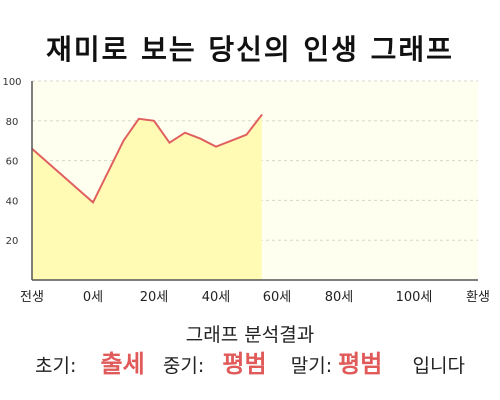 This screenshot has width=500, height=400. Describe the element at coordinates (216, 297) in the screenshot. I see `x-tick-label: 40세` at that location.